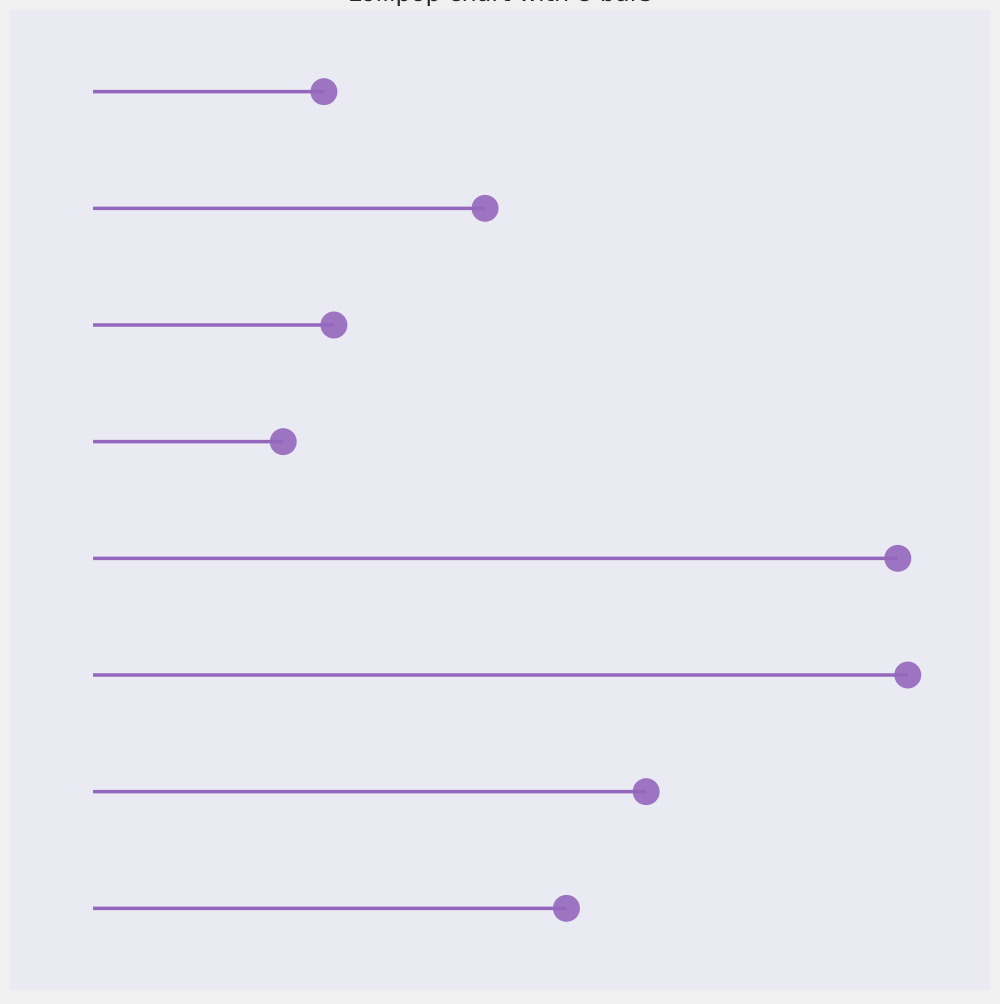 Image resolution: width=1000 pixels, height=1004 pixels. Describe the element at coordinates (500, 3) in the screenshot. I see `chart-title: Lollipop chart with 8 bars` at that location.